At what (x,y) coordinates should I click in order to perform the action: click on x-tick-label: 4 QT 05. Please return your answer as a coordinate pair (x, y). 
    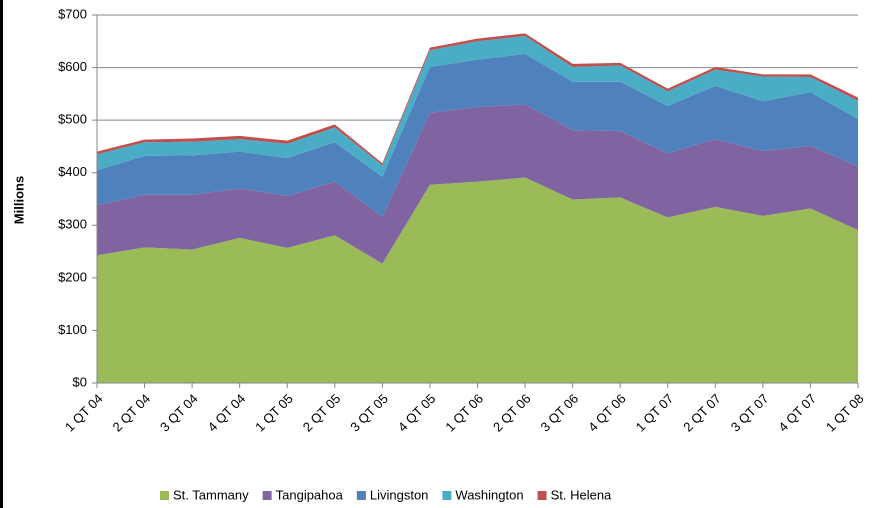
    Looking at the image, I should click on (417, 413).